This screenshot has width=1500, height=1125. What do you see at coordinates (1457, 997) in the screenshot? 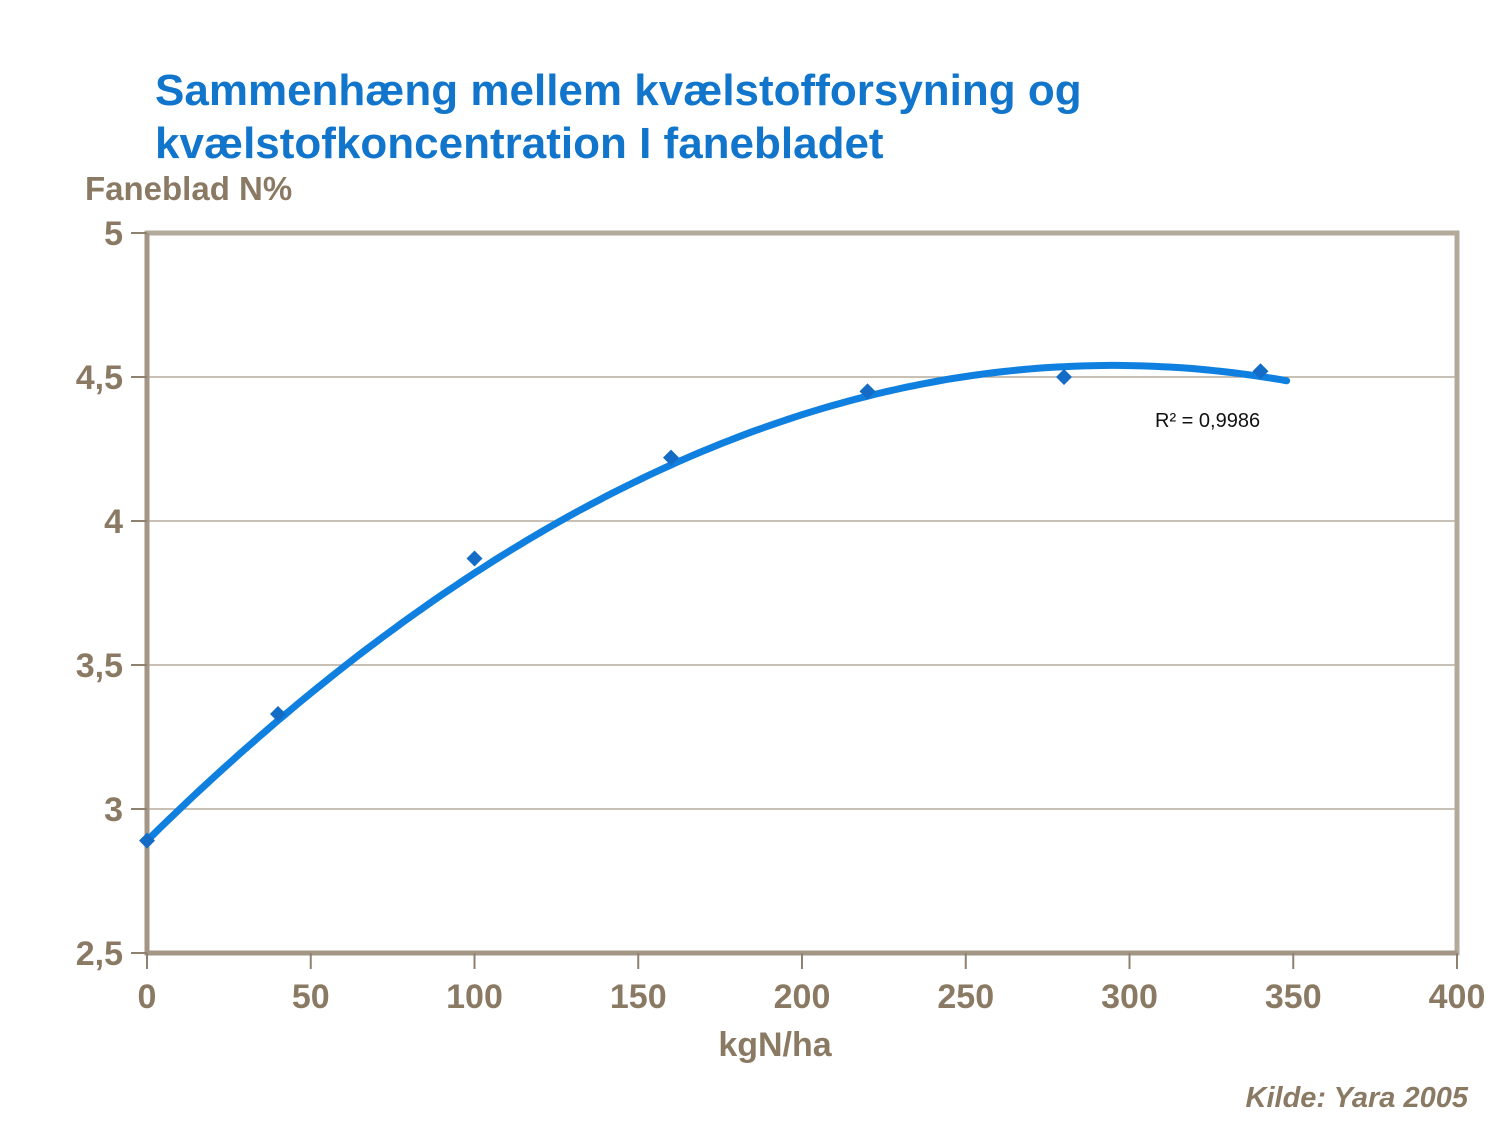
I see `x-tick-label: 400` at bounding box center [1457, 997].